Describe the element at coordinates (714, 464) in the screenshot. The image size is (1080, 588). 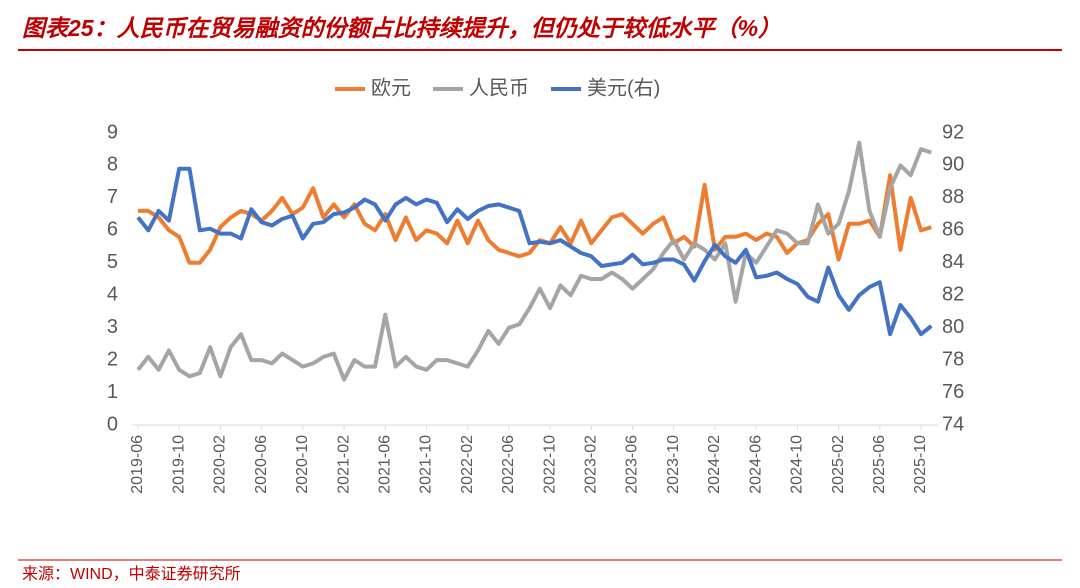
I see `x-tick-label: 2024-02` at that location.